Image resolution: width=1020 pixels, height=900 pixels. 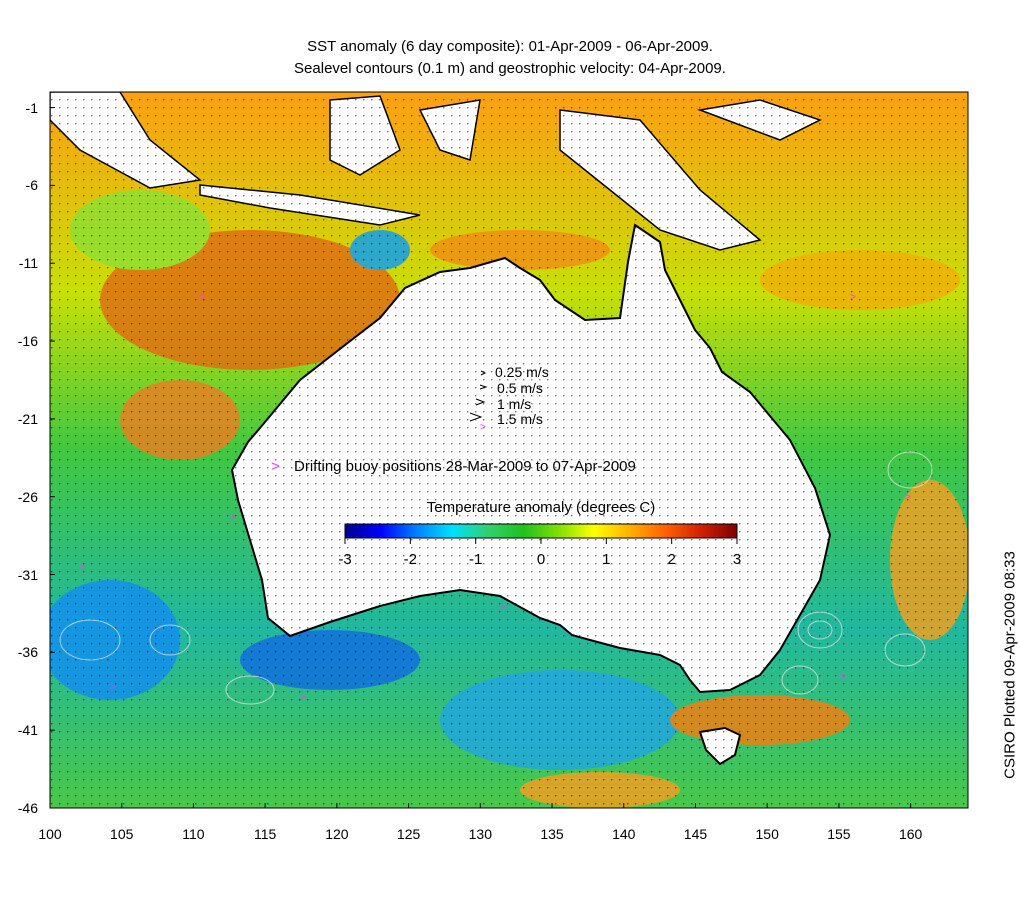 What do you see at coordinates (695, 834) in the screenshot?
I see `x-tick-label: 145` at bounding box center [695, 834].